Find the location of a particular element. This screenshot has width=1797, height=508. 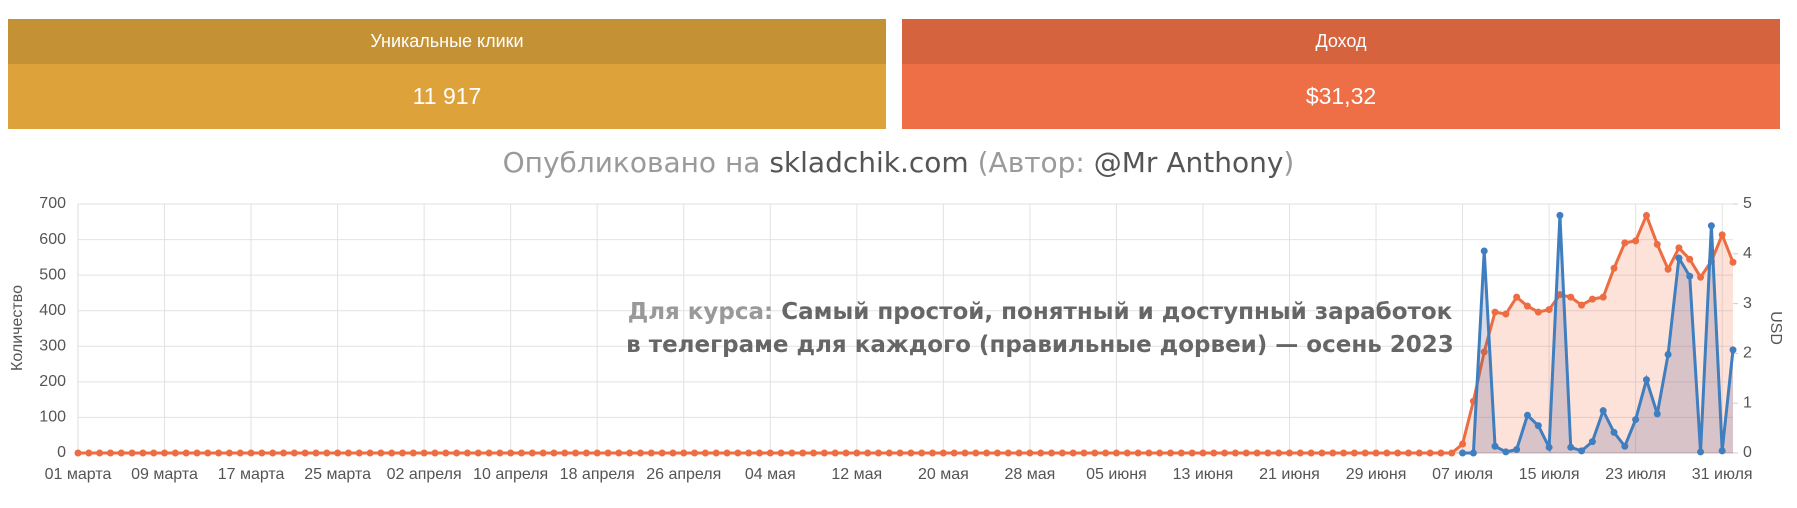

x-tick-label: 01 марта is located at coordinates (78, 474).